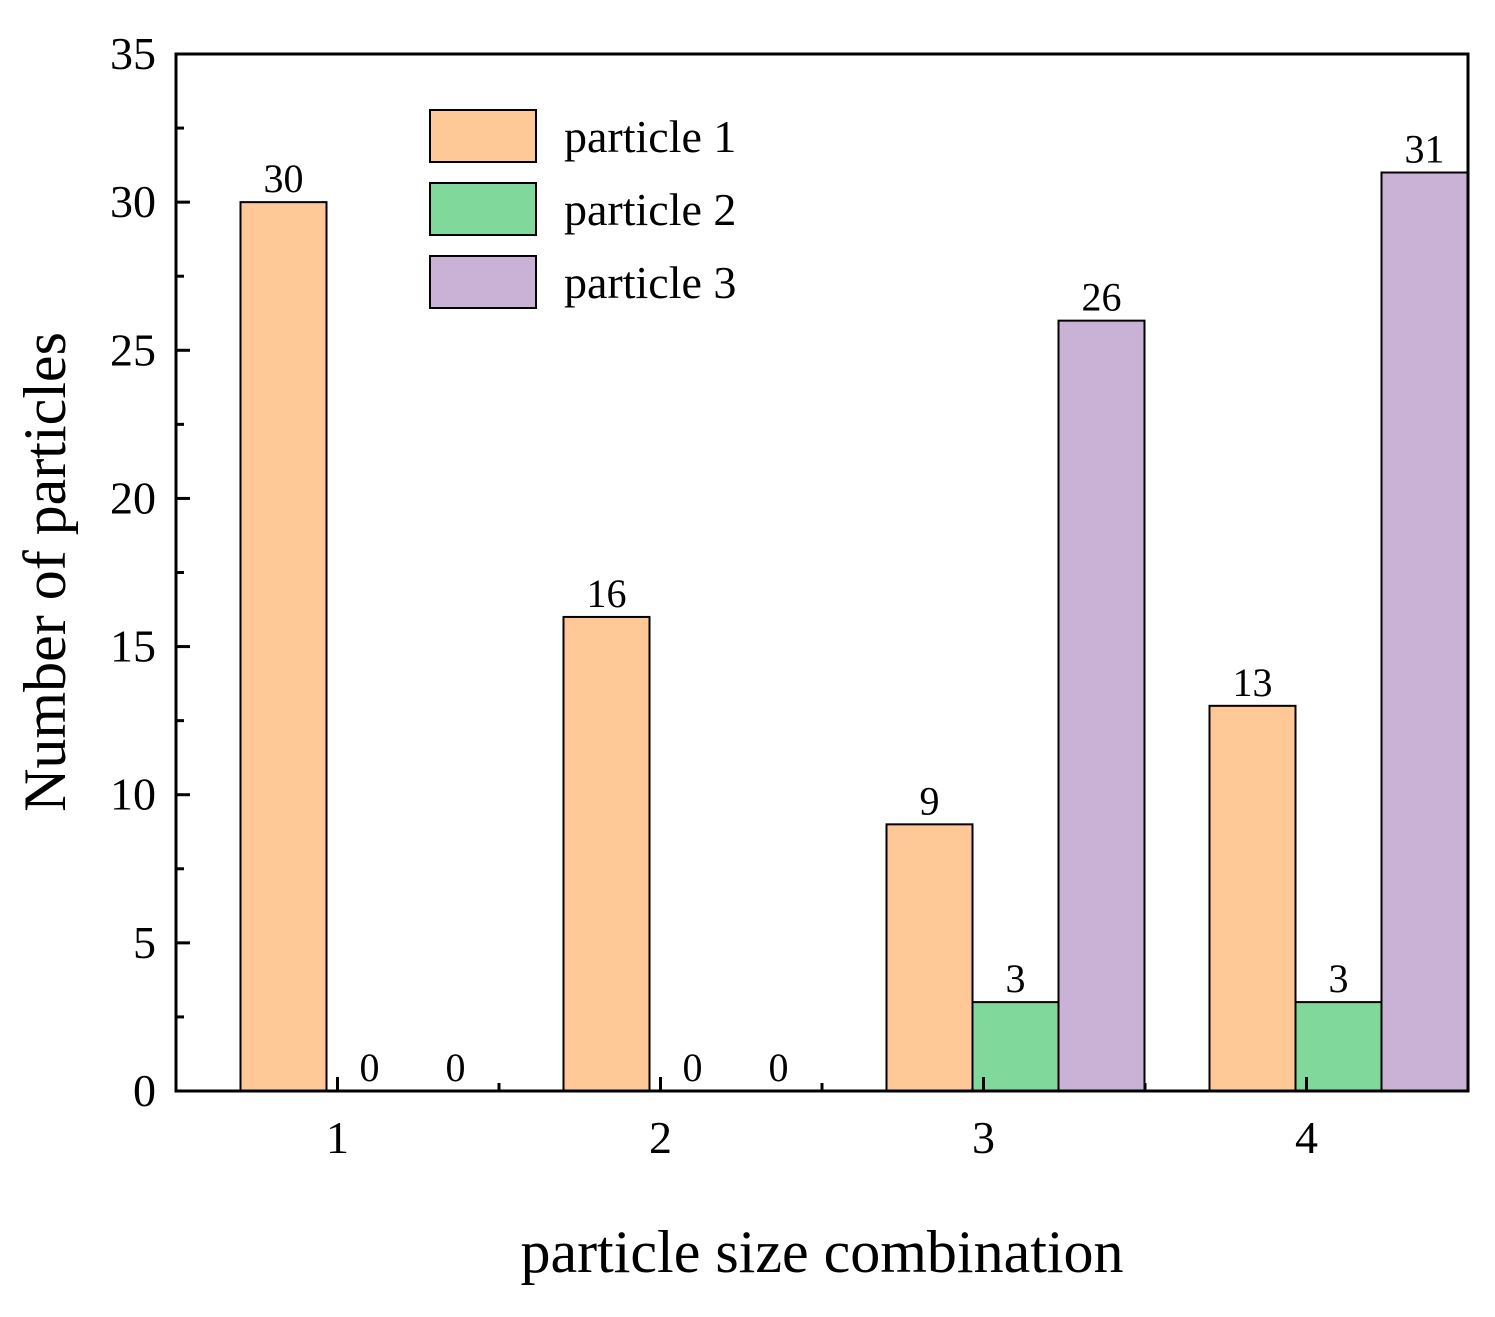 Image resolution: width=1495 pixels, height=1317 pixels. Describe the element at coordinates (660, 1137) in the screenshot. I see `x-tick-label: 2` at that location.